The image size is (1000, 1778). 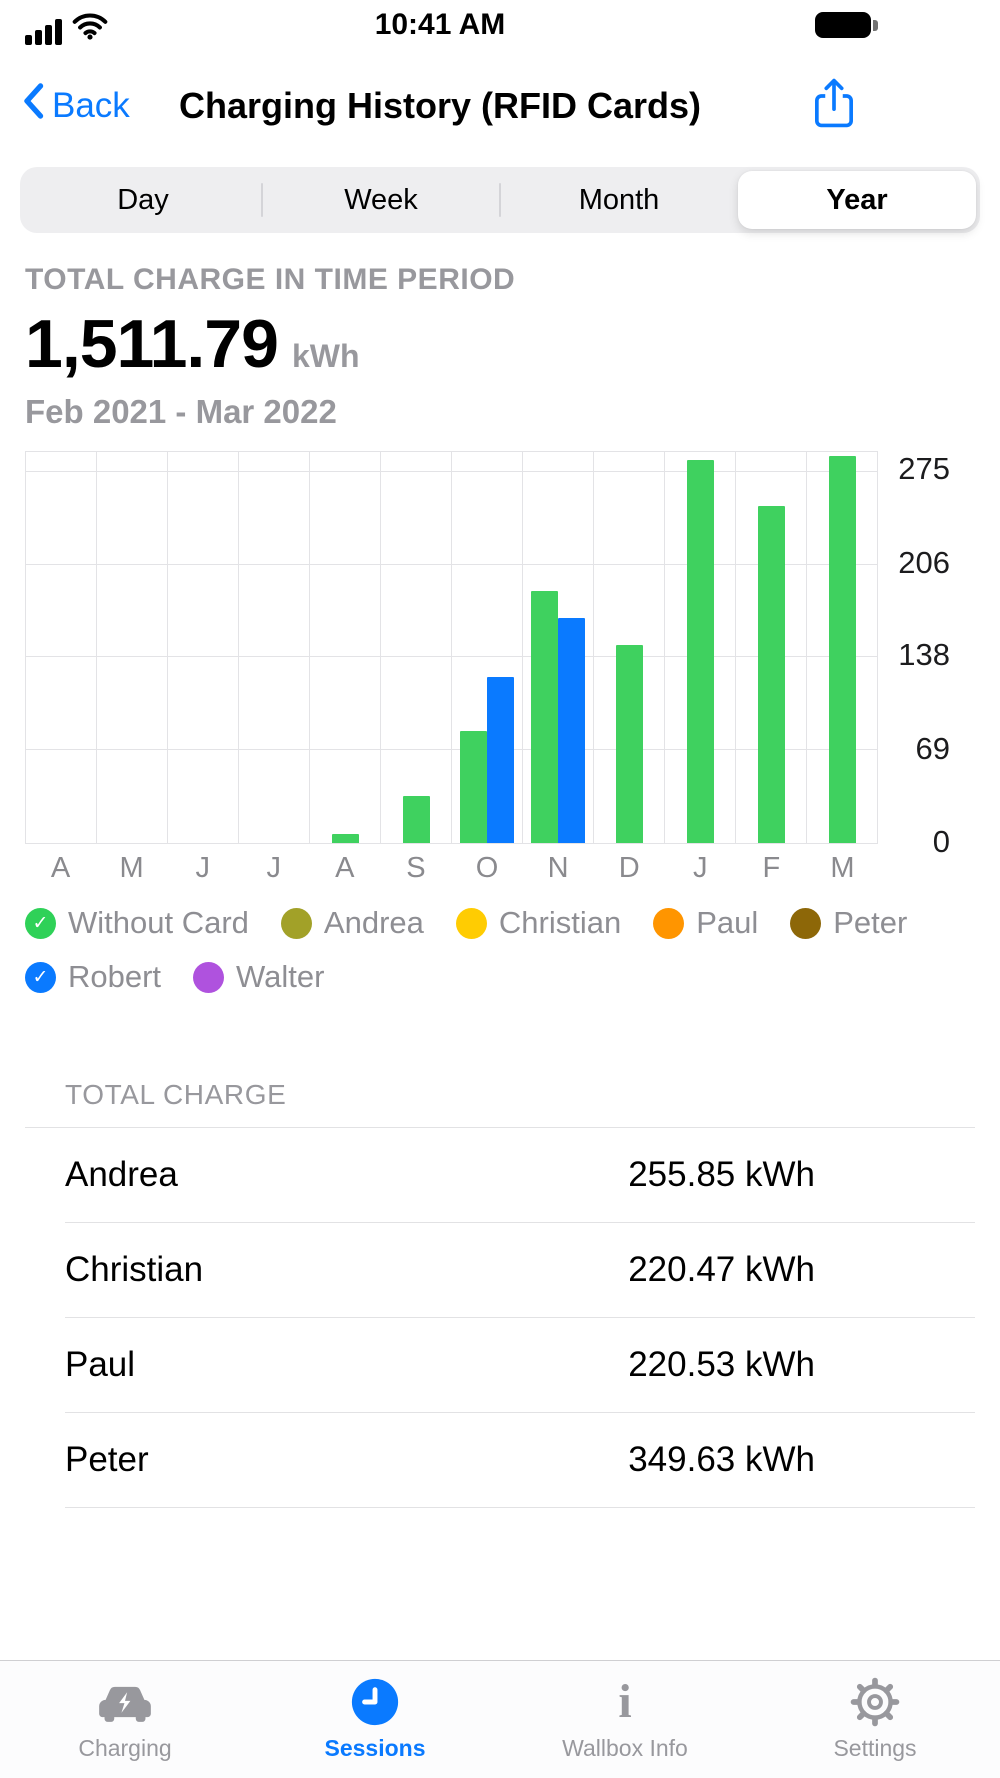 I want to click on tab-label: Sessions, so click(x=375, y=1748).